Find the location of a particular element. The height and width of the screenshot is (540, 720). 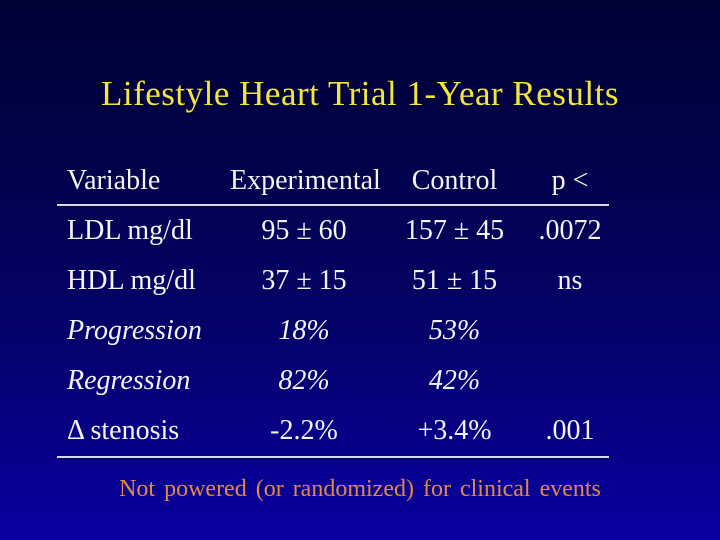

cell-experimental: -2.2% is located at coordinates (304, 430).